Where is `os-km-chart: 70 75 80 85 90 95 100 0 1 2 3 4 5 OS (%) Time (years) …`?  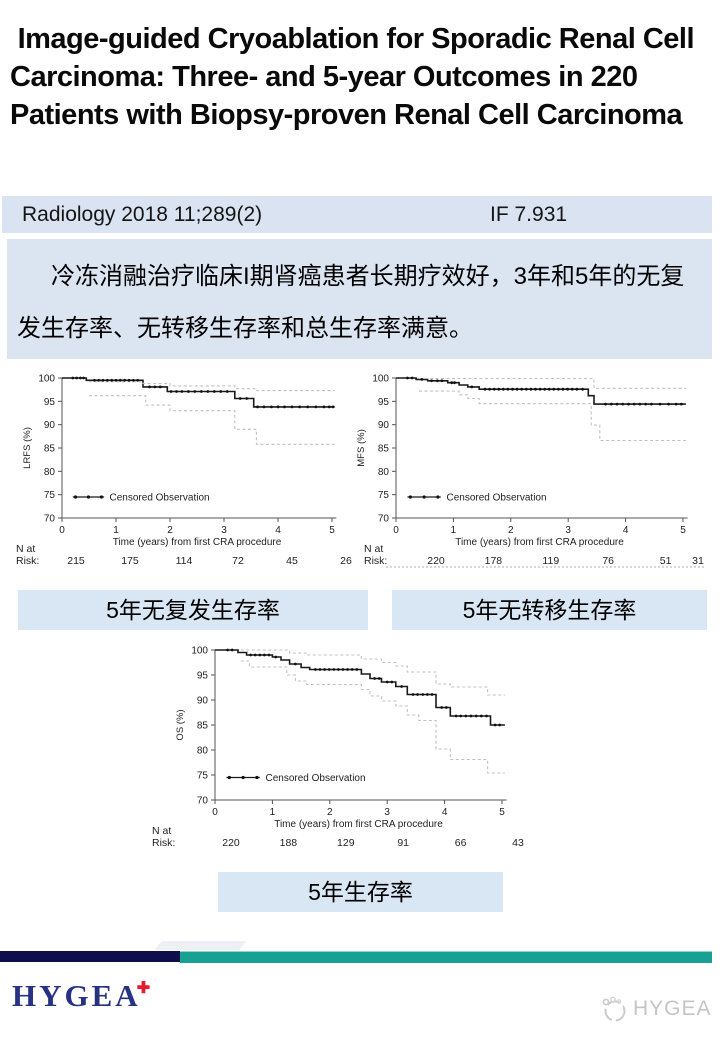
os-km-chart: 70 75 80 85 90 95 100 0 1 2 3 4 5 OS (%) Time (years) … is located at coordinates (338, 748).